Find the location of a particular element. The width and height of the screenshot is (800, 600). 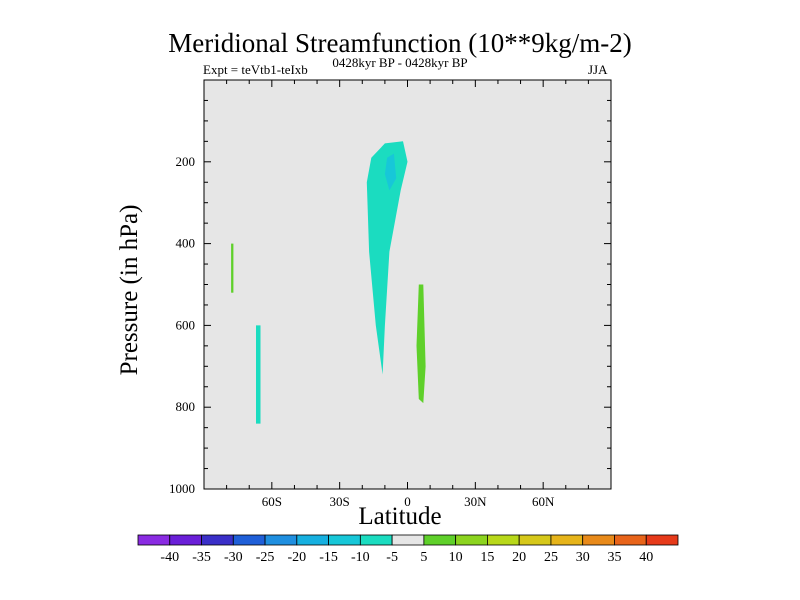

chart-title: Meridional Streamfunction (10**9kg/m-2) is located at coordinates (400, 43).